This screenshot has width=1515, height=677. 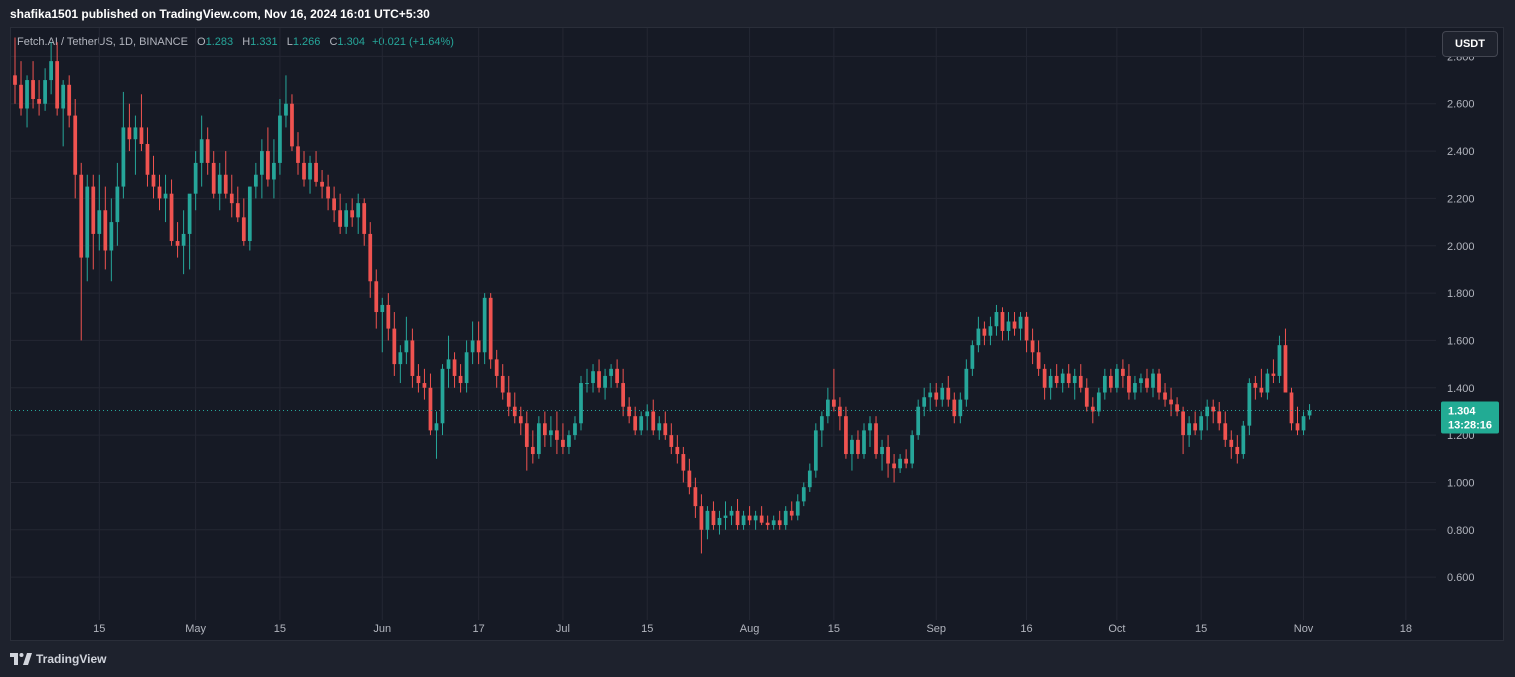 I want to click on symbol-label: Fetch.AI / TetherUS, 1D, BINANCE, so click(x=102, y=42).